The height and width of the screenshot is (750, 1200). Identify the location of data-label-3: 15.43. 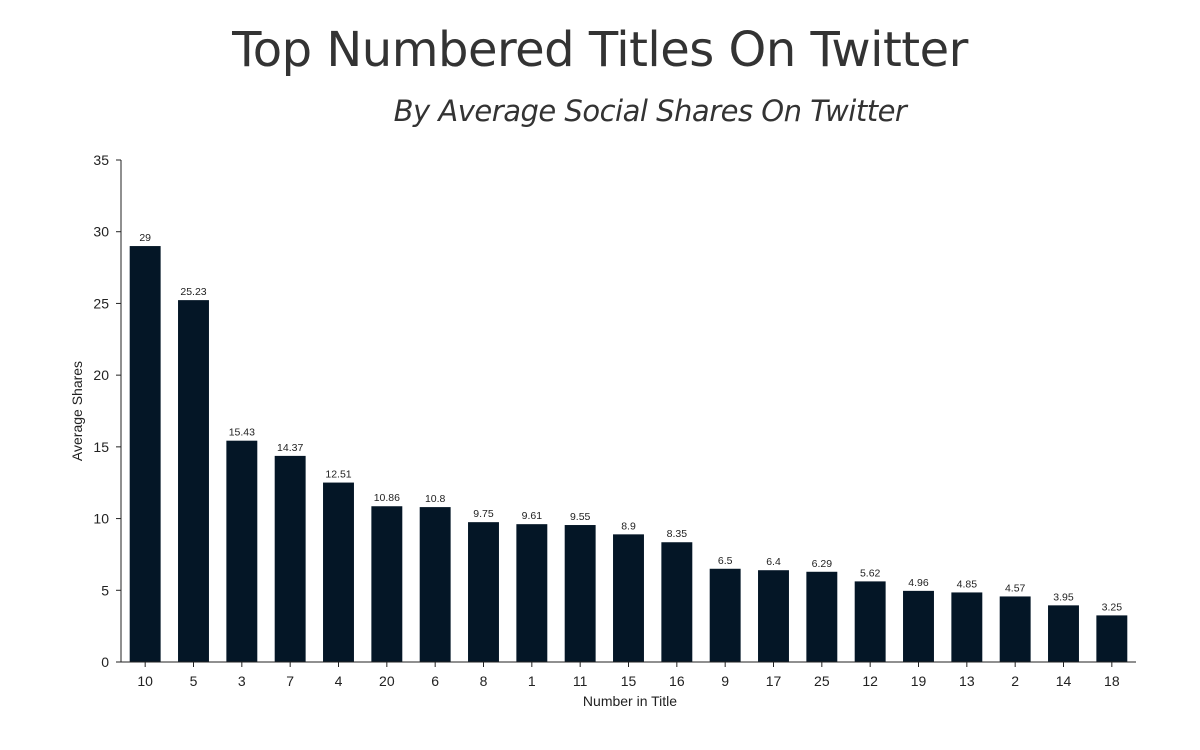
(242, 433).